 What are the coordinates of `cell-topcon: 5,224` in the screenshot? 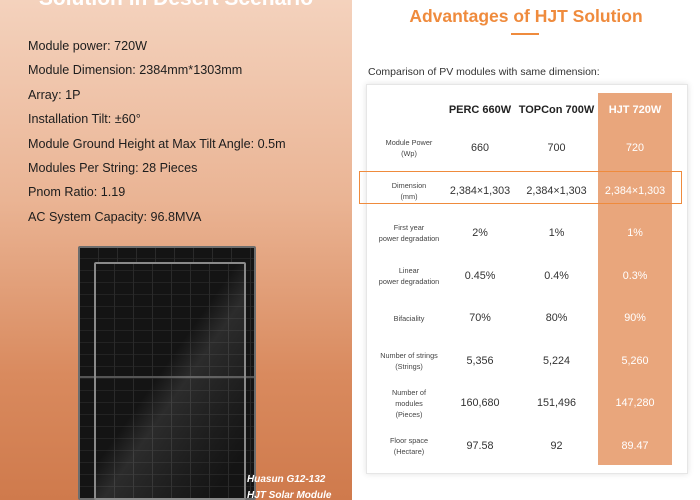 It's located at (556, 360).